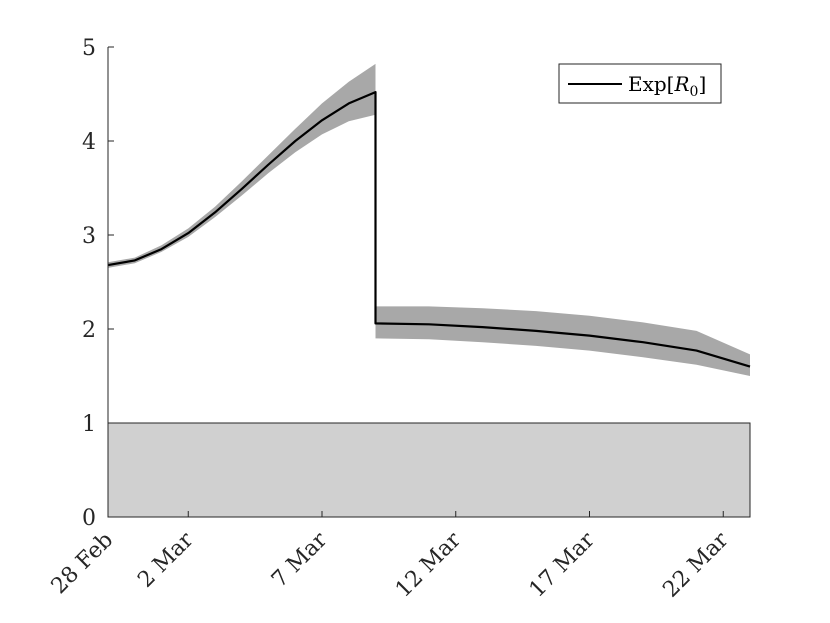 The height and width of the screenshot is (623, 830). What do you see at coordinates (428, 564) in the screenshot?
I see `x-tick-label: 12 Mar` at bounding box center [428, 564].